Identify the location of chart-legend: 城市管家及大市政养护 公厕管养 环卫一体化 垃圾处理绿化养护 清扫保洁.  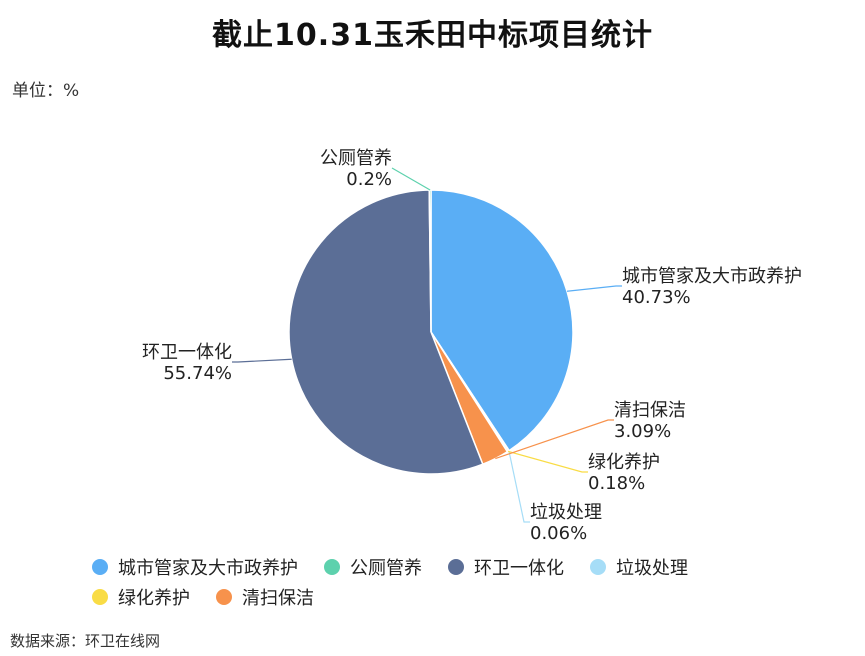
(452, 582).